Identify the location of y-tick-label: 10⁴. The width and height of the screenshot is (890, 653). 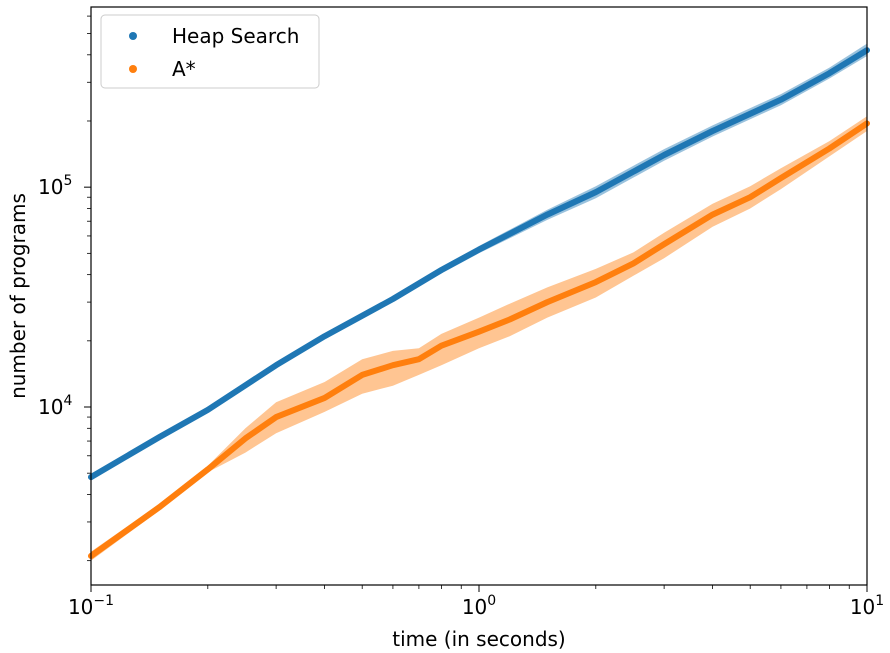
(55, 406).